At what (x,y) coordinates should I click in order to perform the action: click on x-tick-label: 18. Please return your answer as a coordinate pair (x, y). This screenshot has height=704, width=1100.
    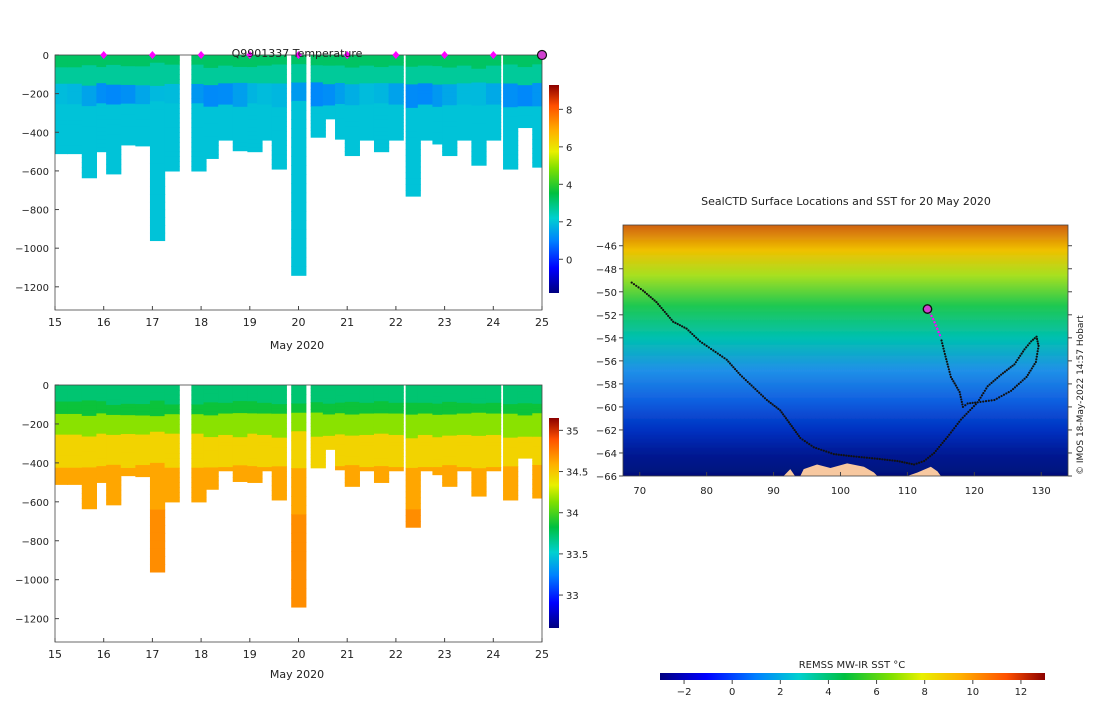
    Looking at the image, I should click on (201, 654).